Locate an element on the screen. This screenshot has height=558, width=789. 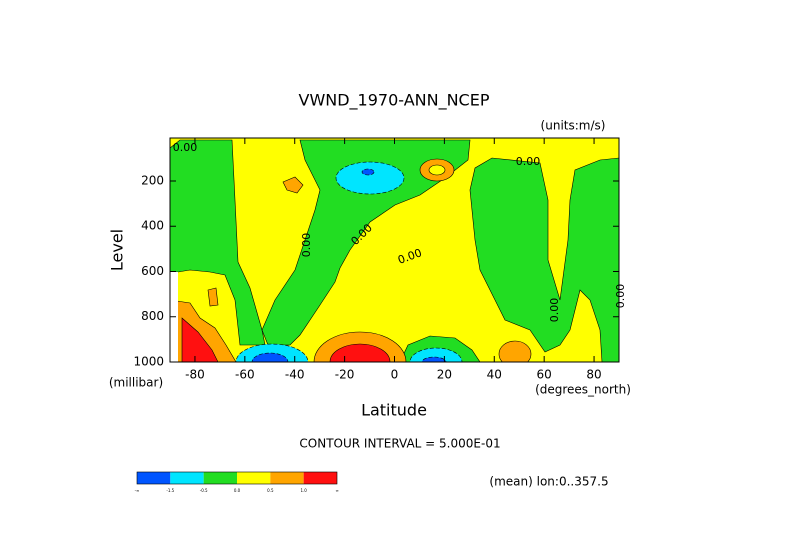
y-unit: (millibar) is located at coordinates (136, 383).